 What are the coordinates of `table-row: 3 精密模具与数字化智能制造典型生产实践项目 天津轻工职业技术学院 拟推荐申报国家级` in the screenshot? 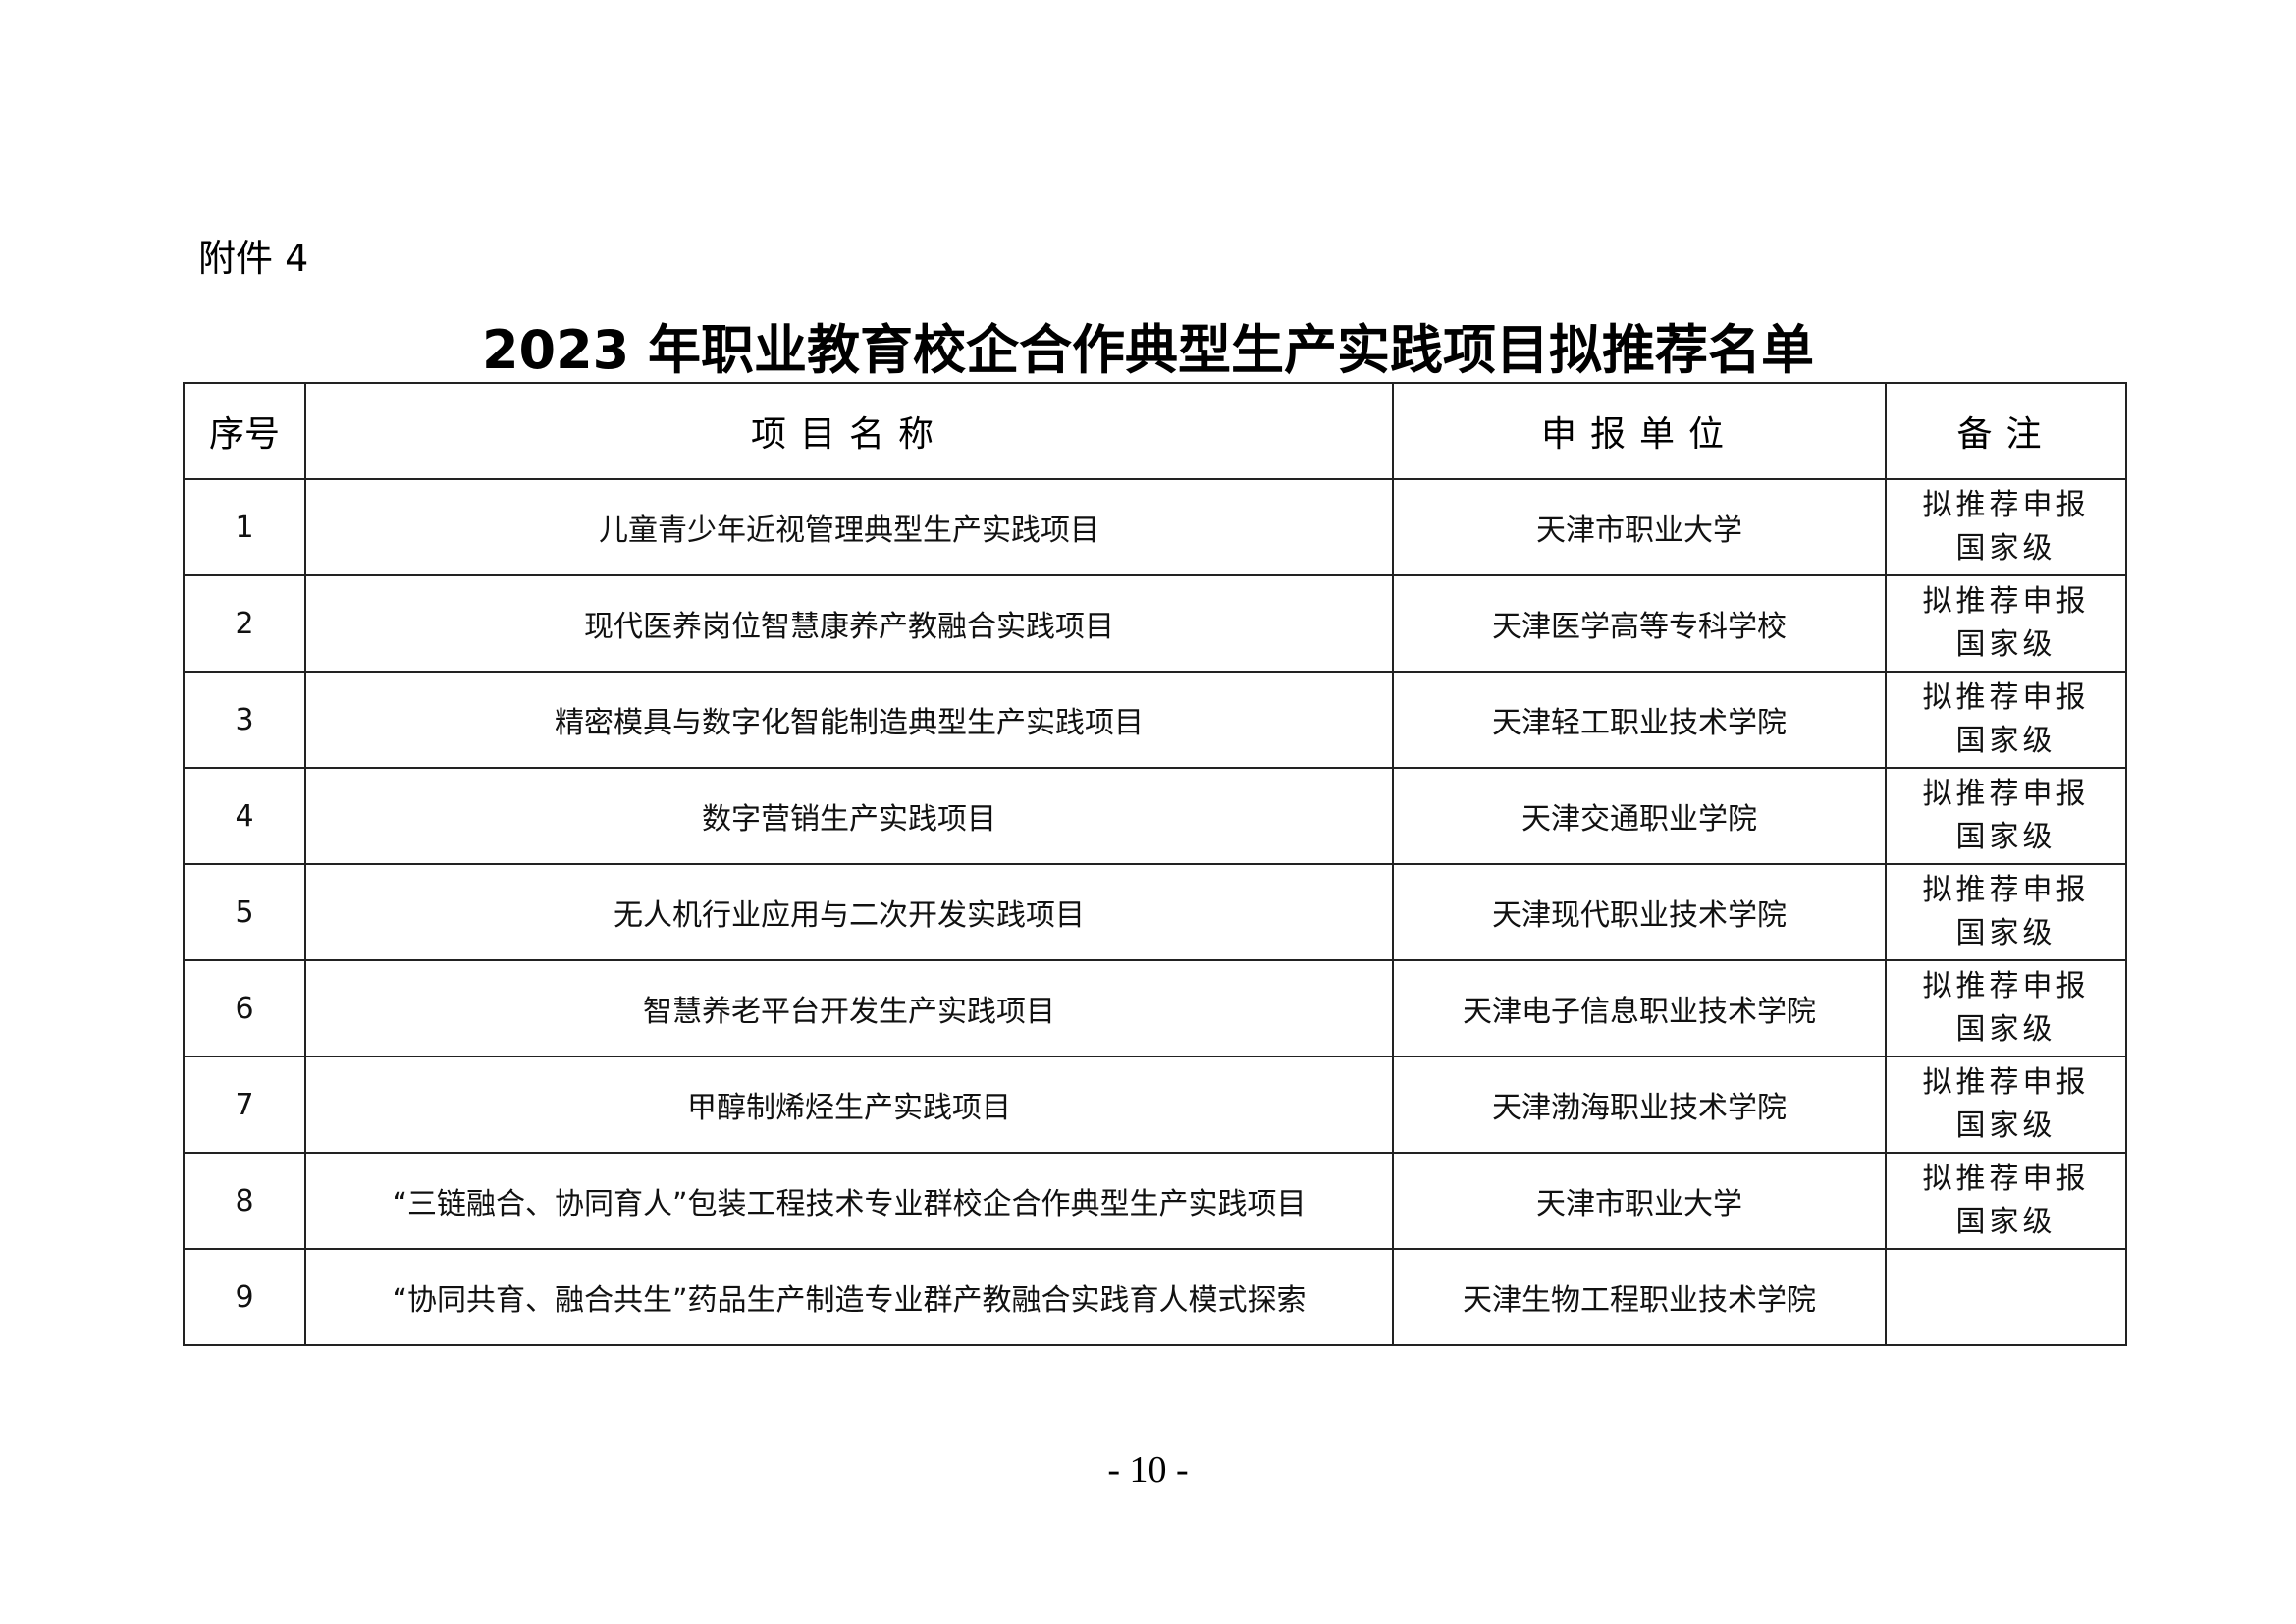 It's located at (1155, 720).